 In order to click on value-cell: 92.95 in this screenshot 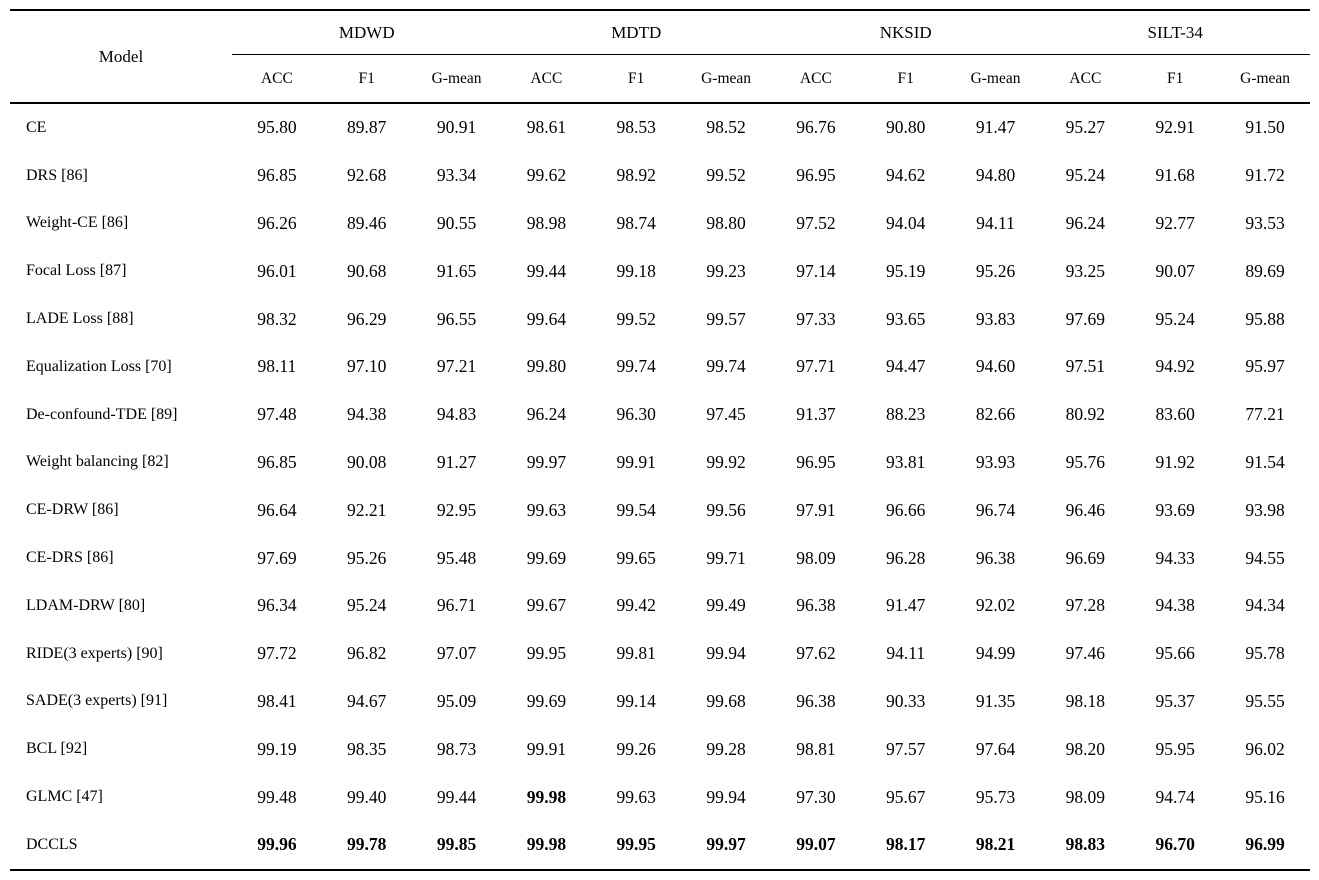, I will do `click(456, 509)`.